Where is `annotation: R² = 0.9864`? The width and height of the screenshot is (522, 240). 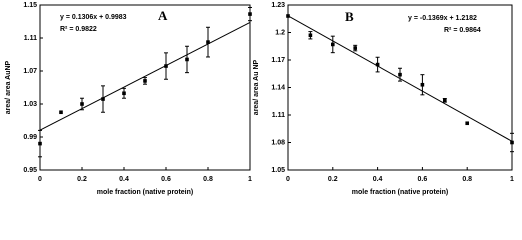 annotation: R² = 0.9864 is located at coordinates (462, 30).